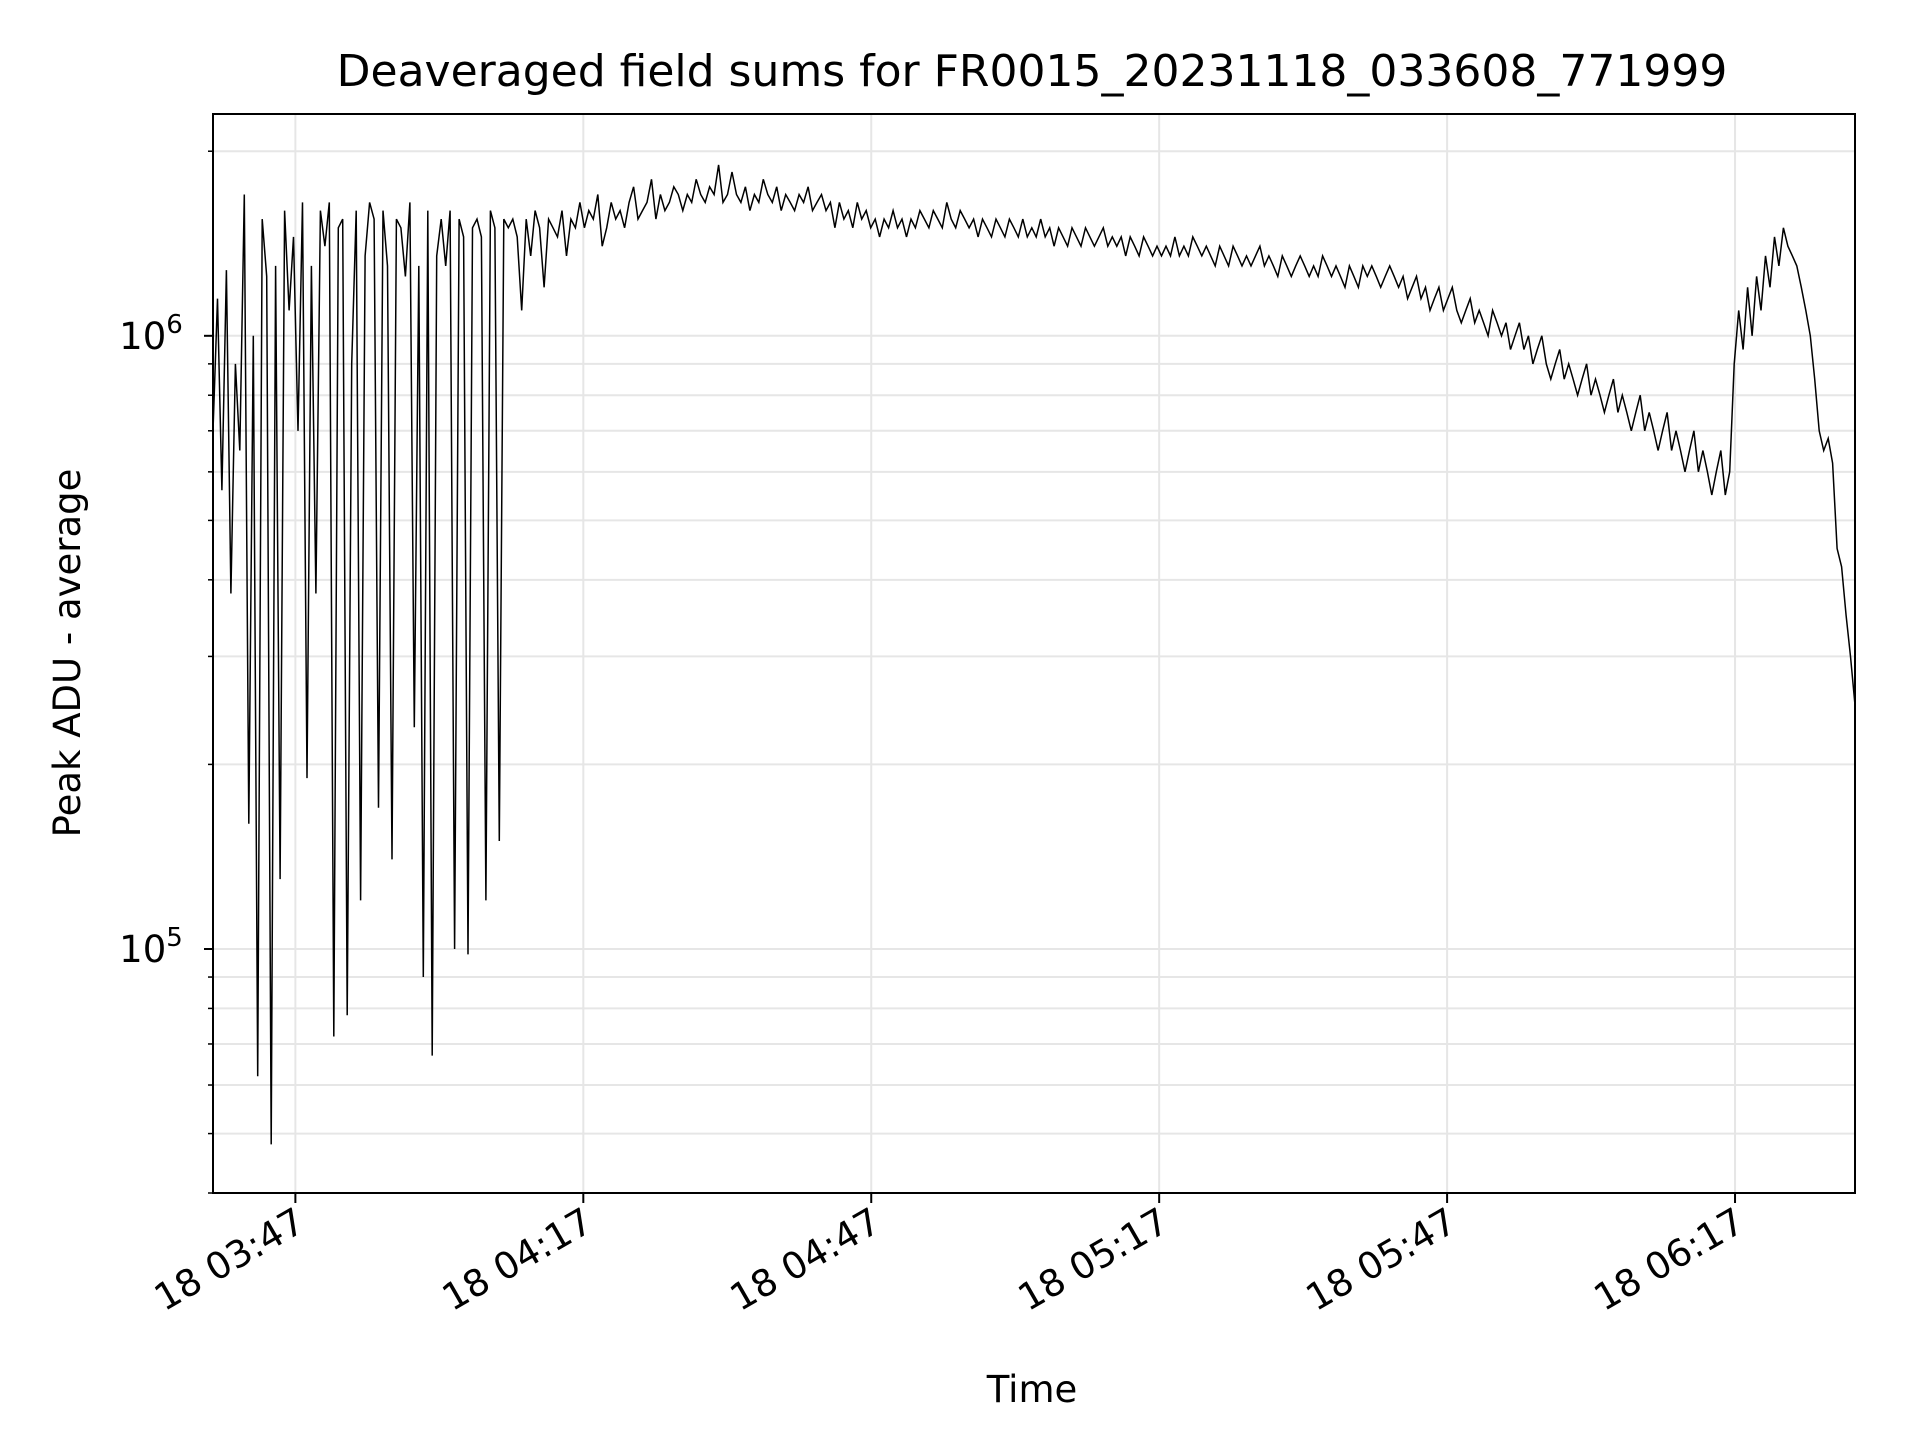  What do you see at coordinates (1032, 1389) in the screenshot?
I see `x-axis-label: Time` at bounding box center [1032, 1389].